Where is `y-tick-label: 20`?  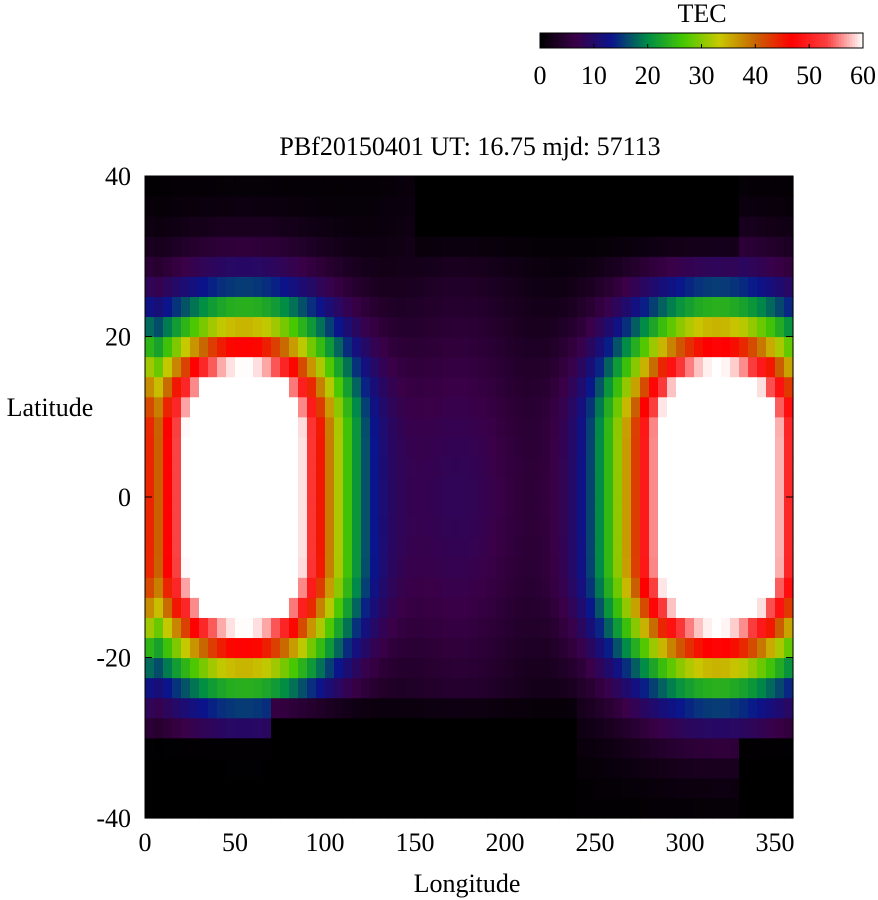 y-tick-label: 20 is located at coordinates (118, 337).